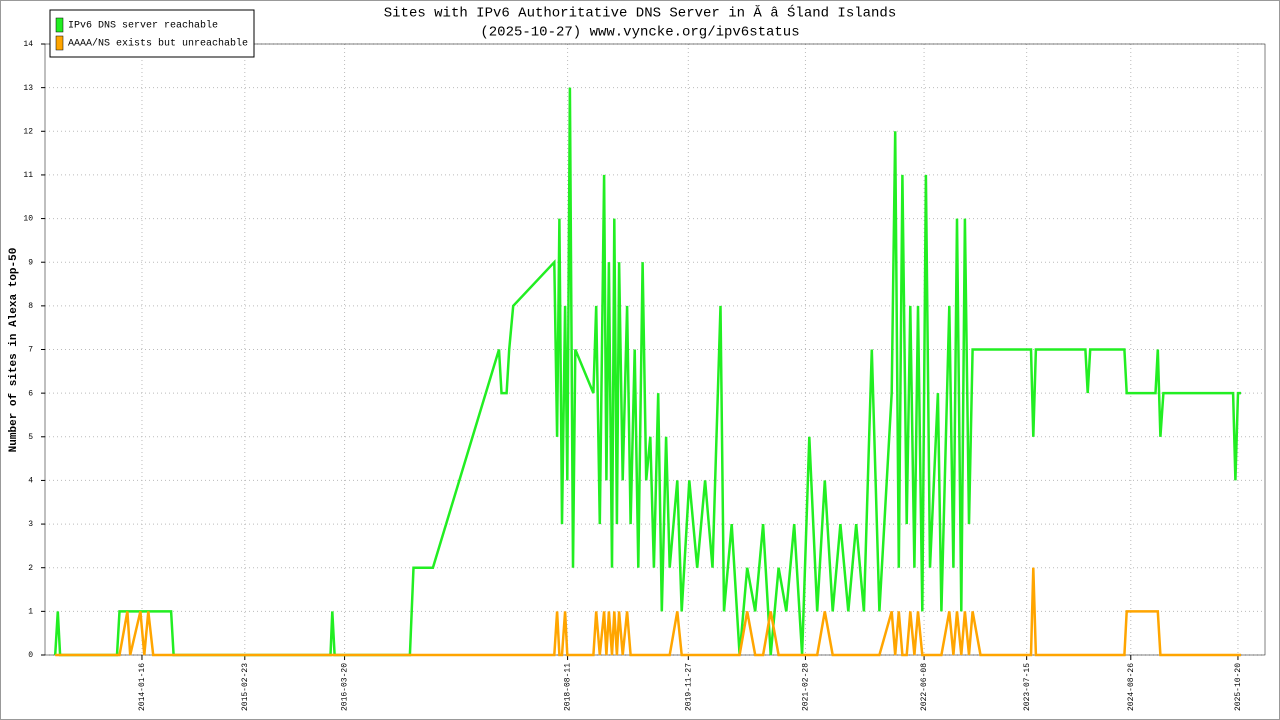  I want to click on y-tick-label: 6, so click(30, 393).